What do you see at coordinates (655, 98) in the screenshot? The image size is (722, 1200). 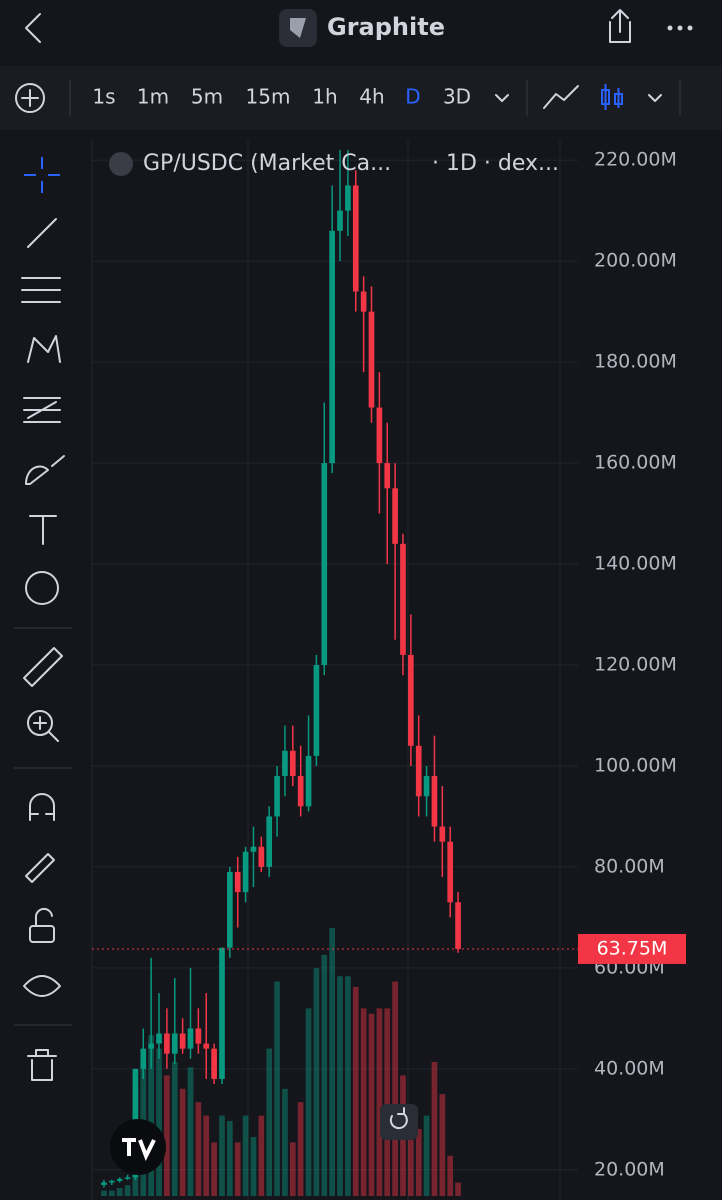 I see `chart-type-chevron` at bounding box center [655, 98].